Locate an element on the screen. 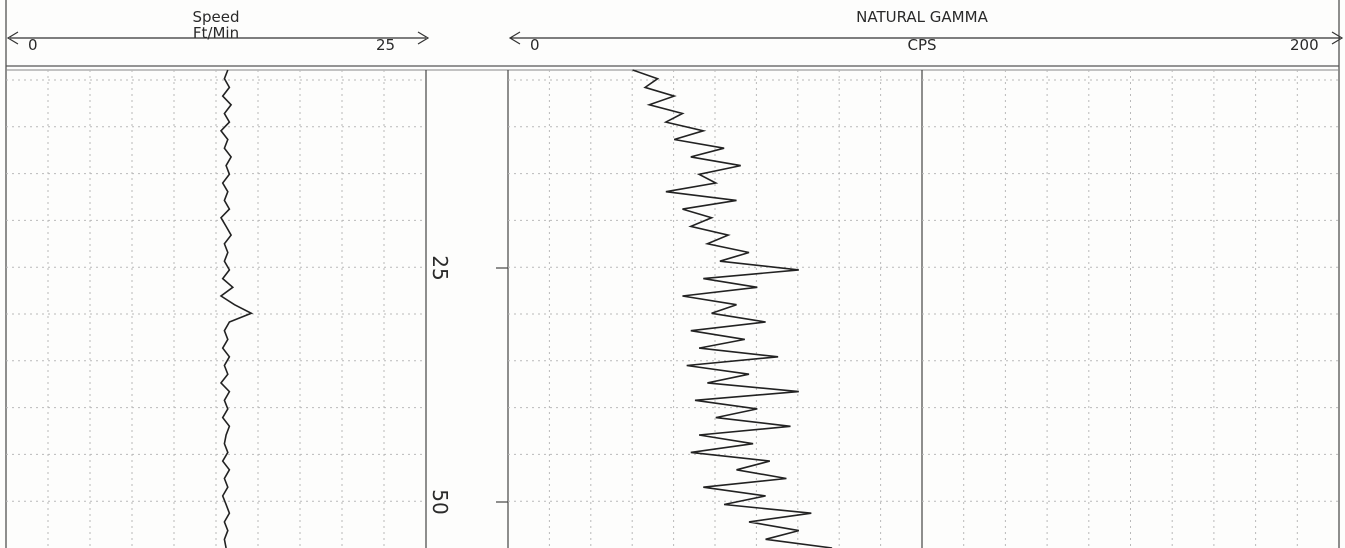 The width and height of the screenshot is (1345, 548). speed-header: Speed Ft/Min 0 25 is located at coordinates (218, 31).